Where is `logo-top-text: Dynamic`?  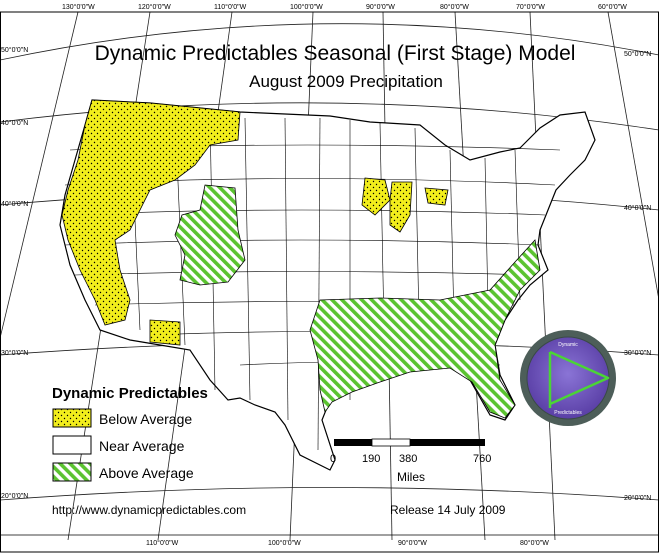
logo-top-text: Dynamic is located at coordinates (568, 345).